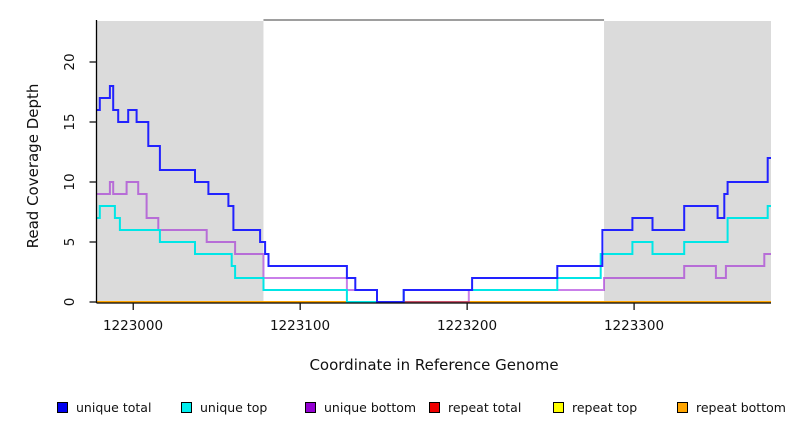  I want to click on legend-label: unique top, so click(234, 407).